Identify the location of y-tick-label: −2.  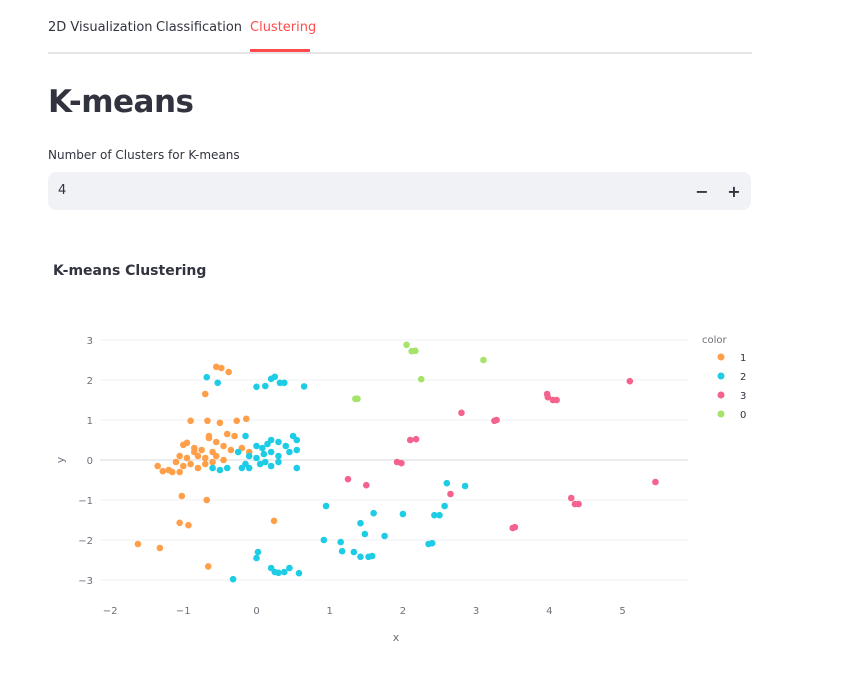
(85, 541).